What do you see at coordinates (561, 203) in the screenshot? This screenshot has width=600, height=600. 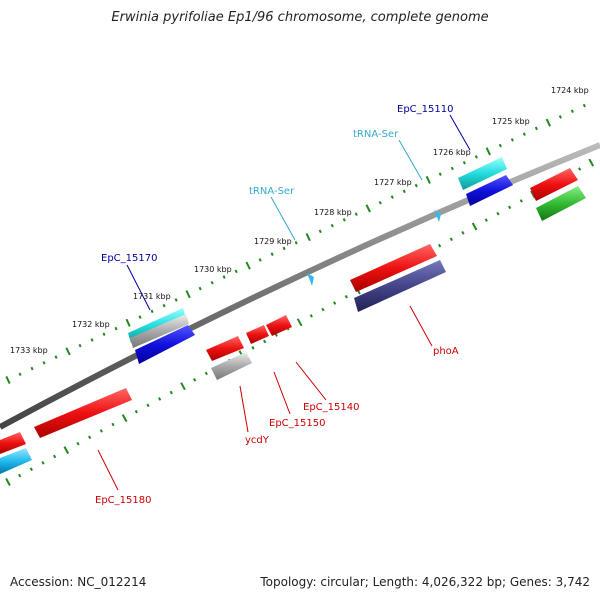 I see `gene-feature-right-green` at bounding box center [561, 203].